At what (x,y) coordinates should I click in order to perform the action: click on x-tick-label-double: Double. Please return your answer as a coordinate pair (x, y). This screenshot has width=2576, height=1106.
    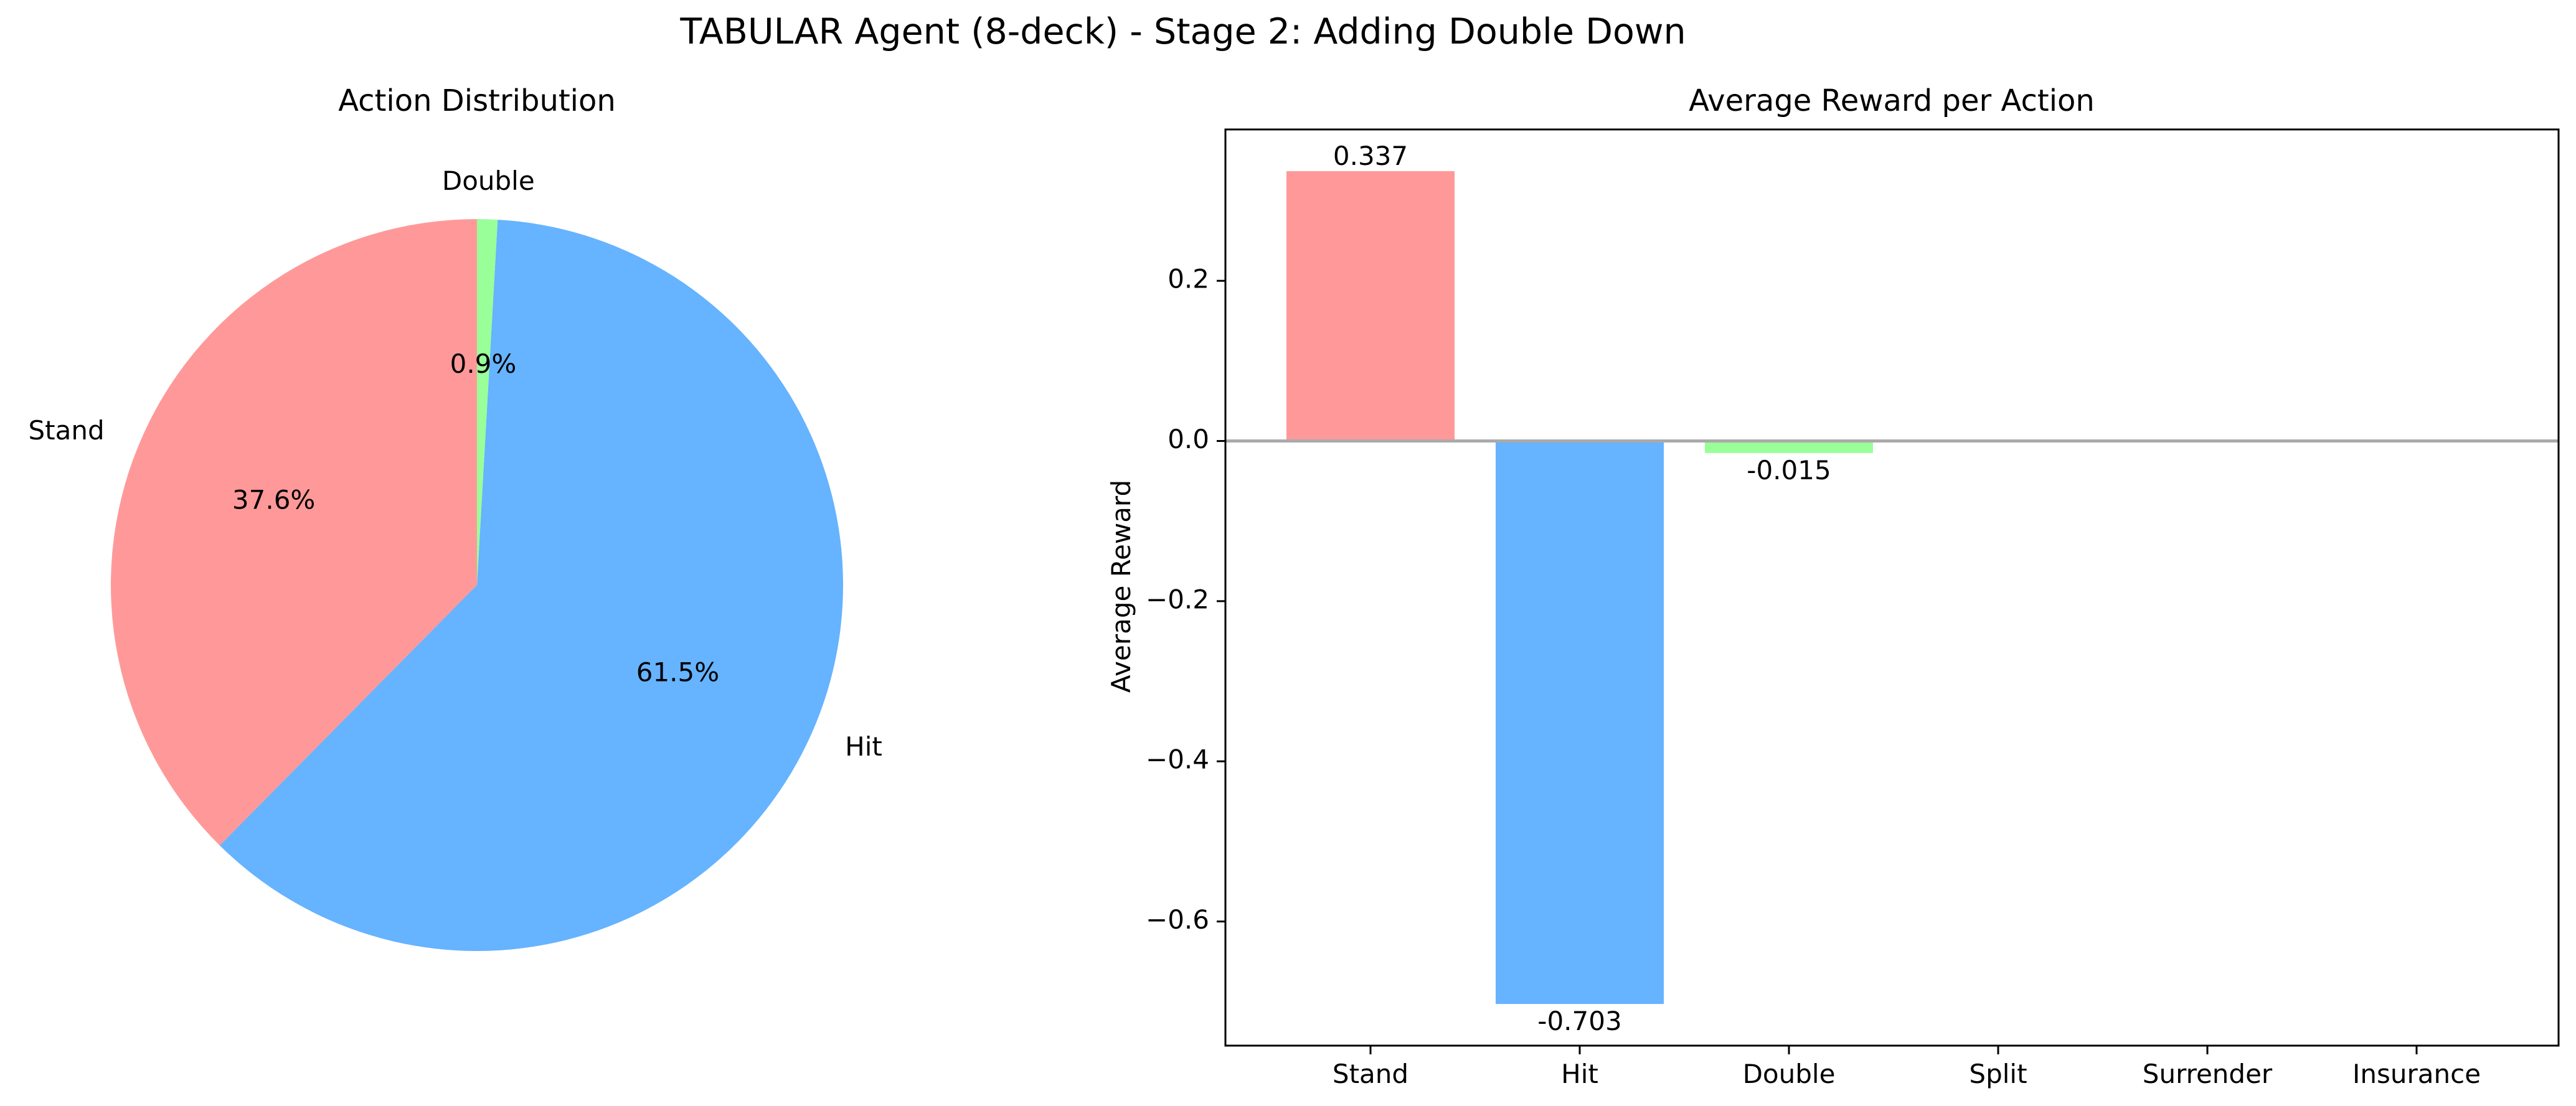
    Looking at the image, I should click on (1789, 1074).